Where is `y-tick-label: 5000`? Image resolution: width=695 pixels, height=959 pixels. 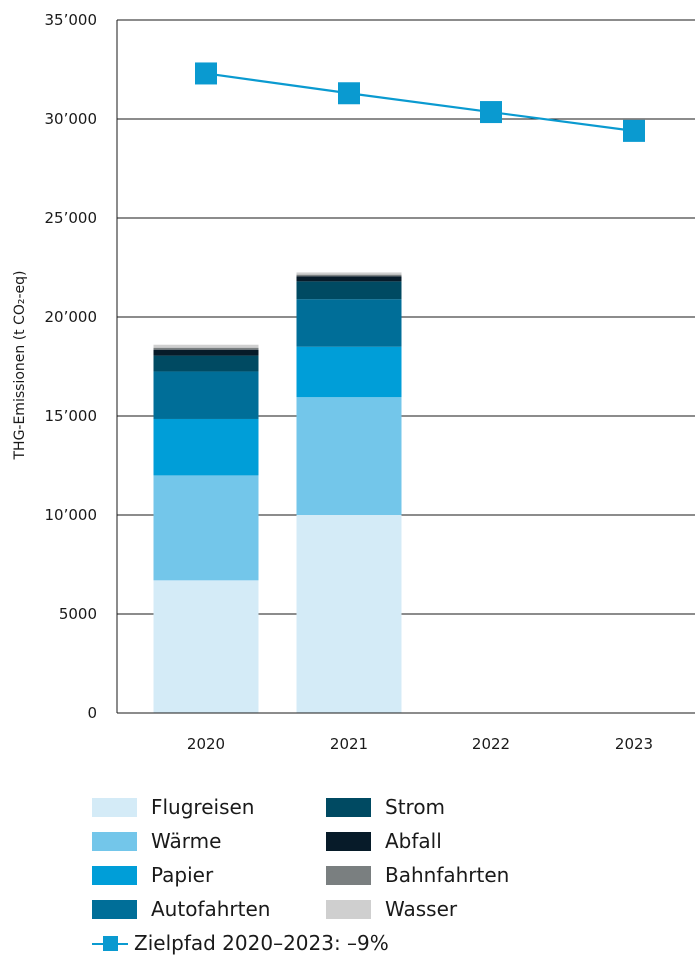 y-tick-label: 5000 is located at coordinates (78, 614).